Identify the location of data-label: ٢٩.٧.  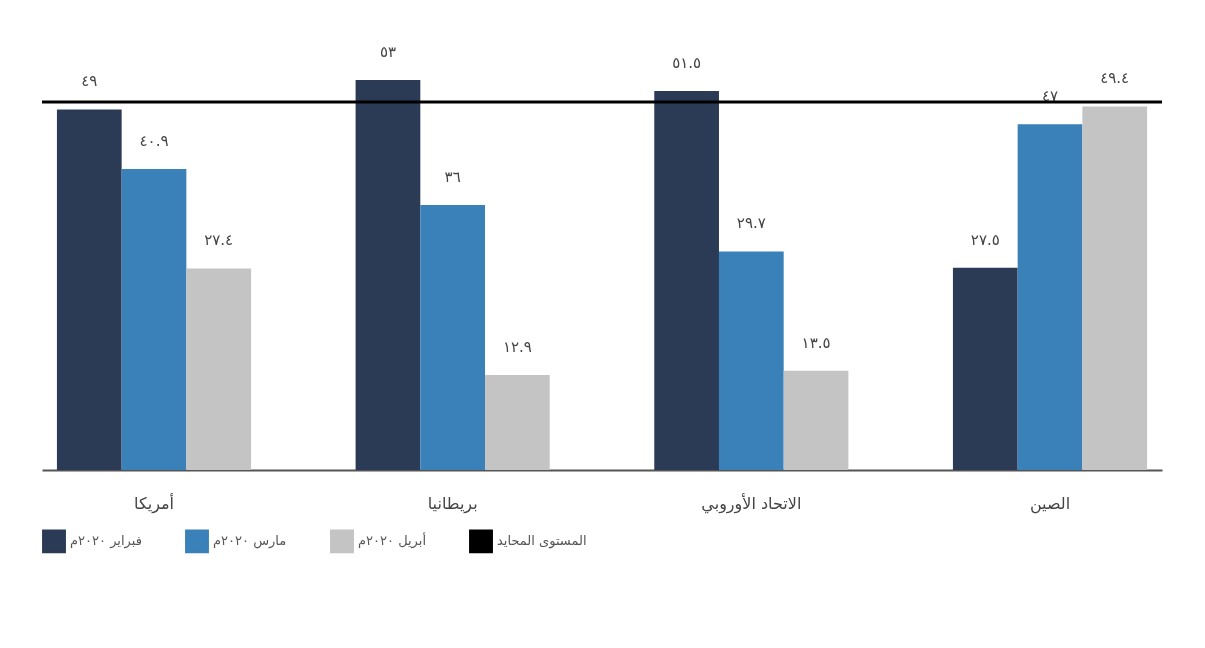
(751, 223).